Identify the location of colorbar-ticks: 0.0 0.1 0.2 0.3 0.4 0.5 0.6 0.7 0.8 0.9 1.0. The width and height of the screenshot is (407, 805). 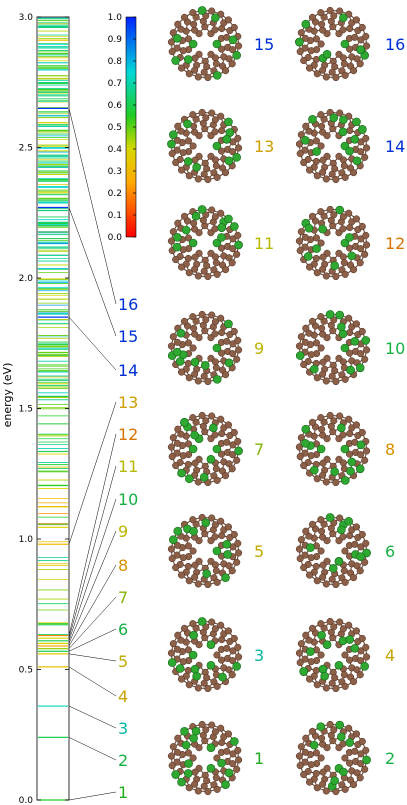
(122, 128).